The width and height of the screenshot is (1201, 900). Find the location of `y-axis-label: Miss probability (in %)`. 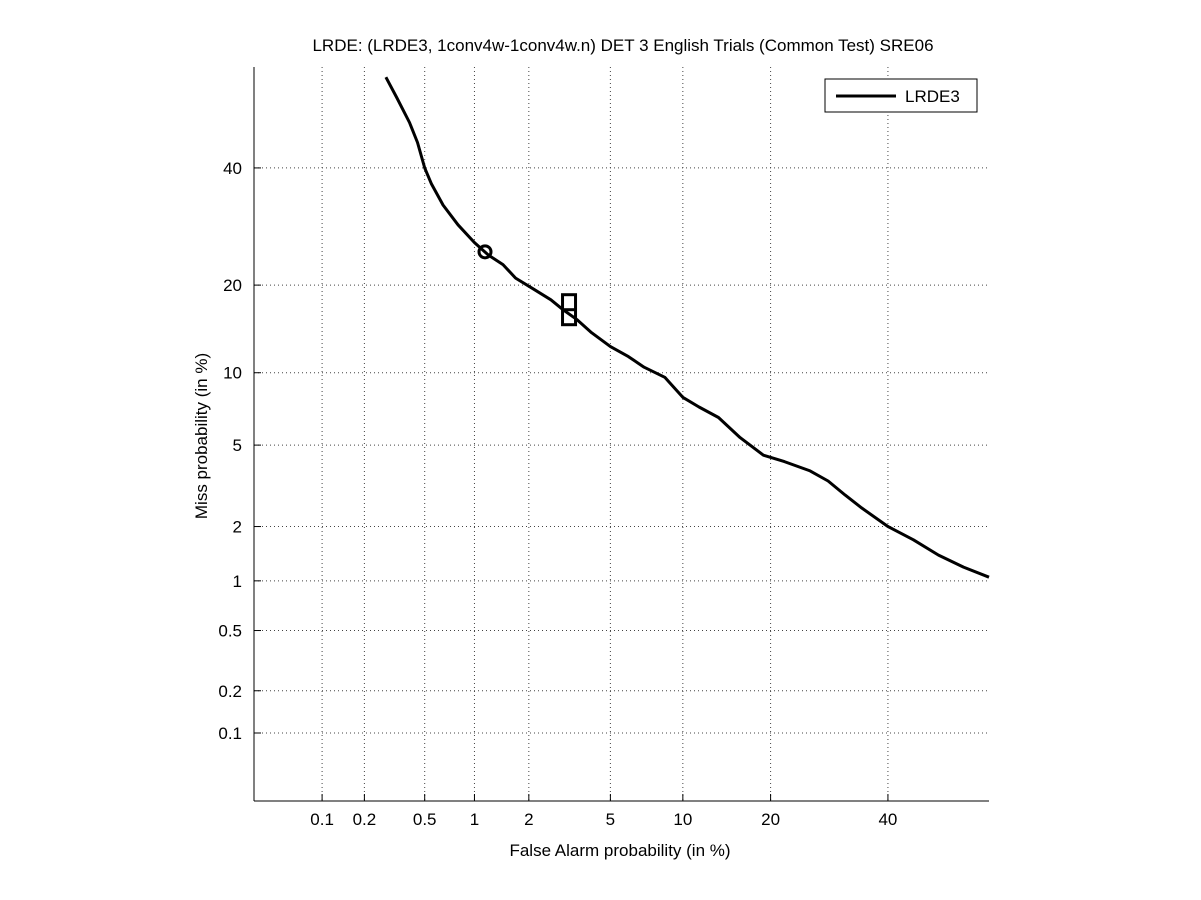

y-axis-label: Miss probability (in %) is located at coordinates (201, 436).